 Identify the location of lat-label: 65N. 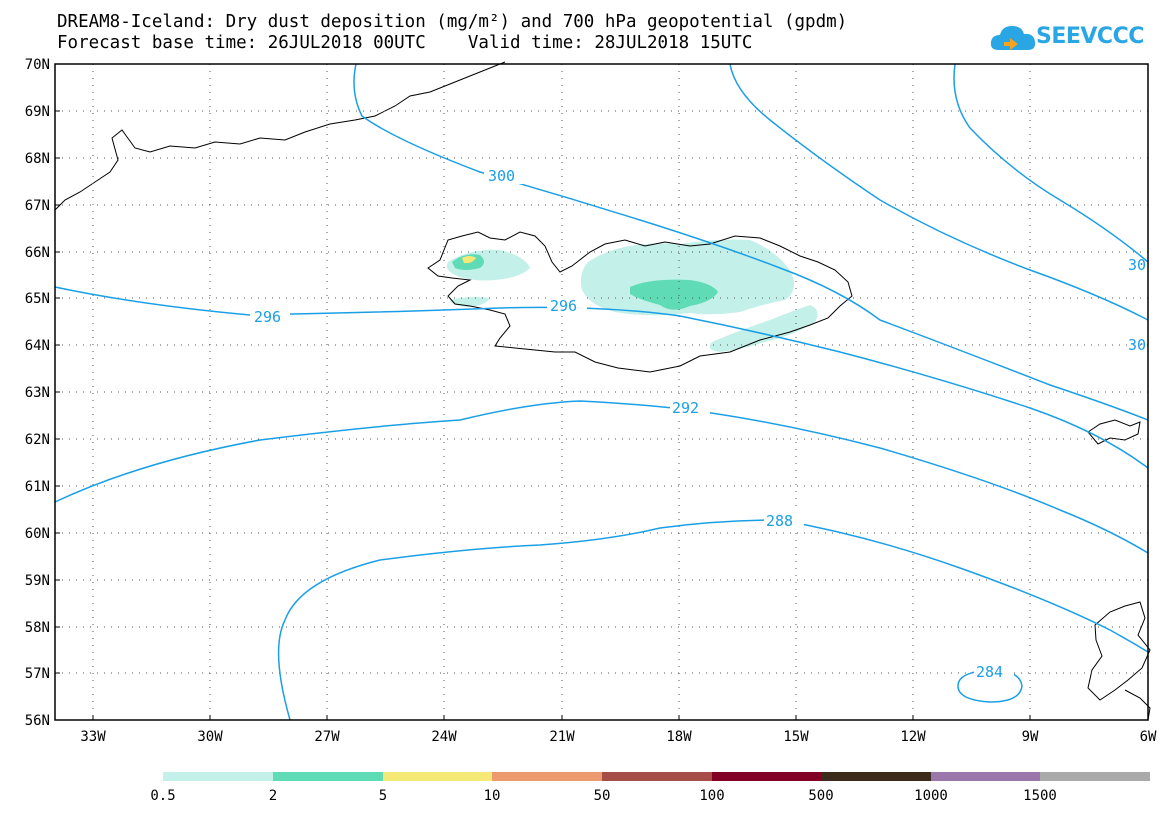
(37, 299).